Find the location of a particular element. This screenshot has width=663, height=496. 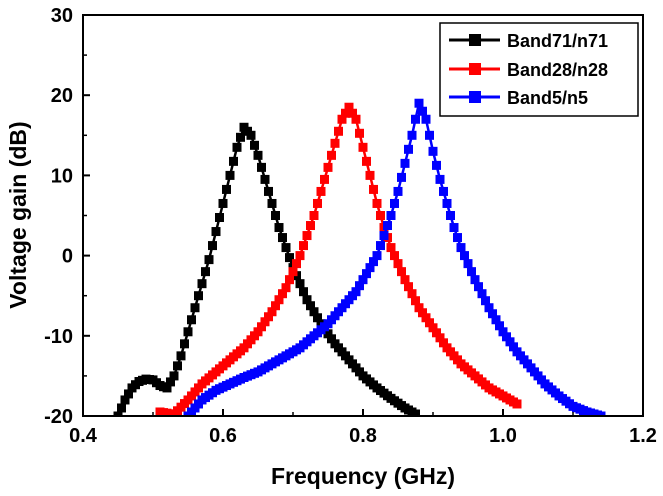

legend-marker is located at coordinates (475, 97).